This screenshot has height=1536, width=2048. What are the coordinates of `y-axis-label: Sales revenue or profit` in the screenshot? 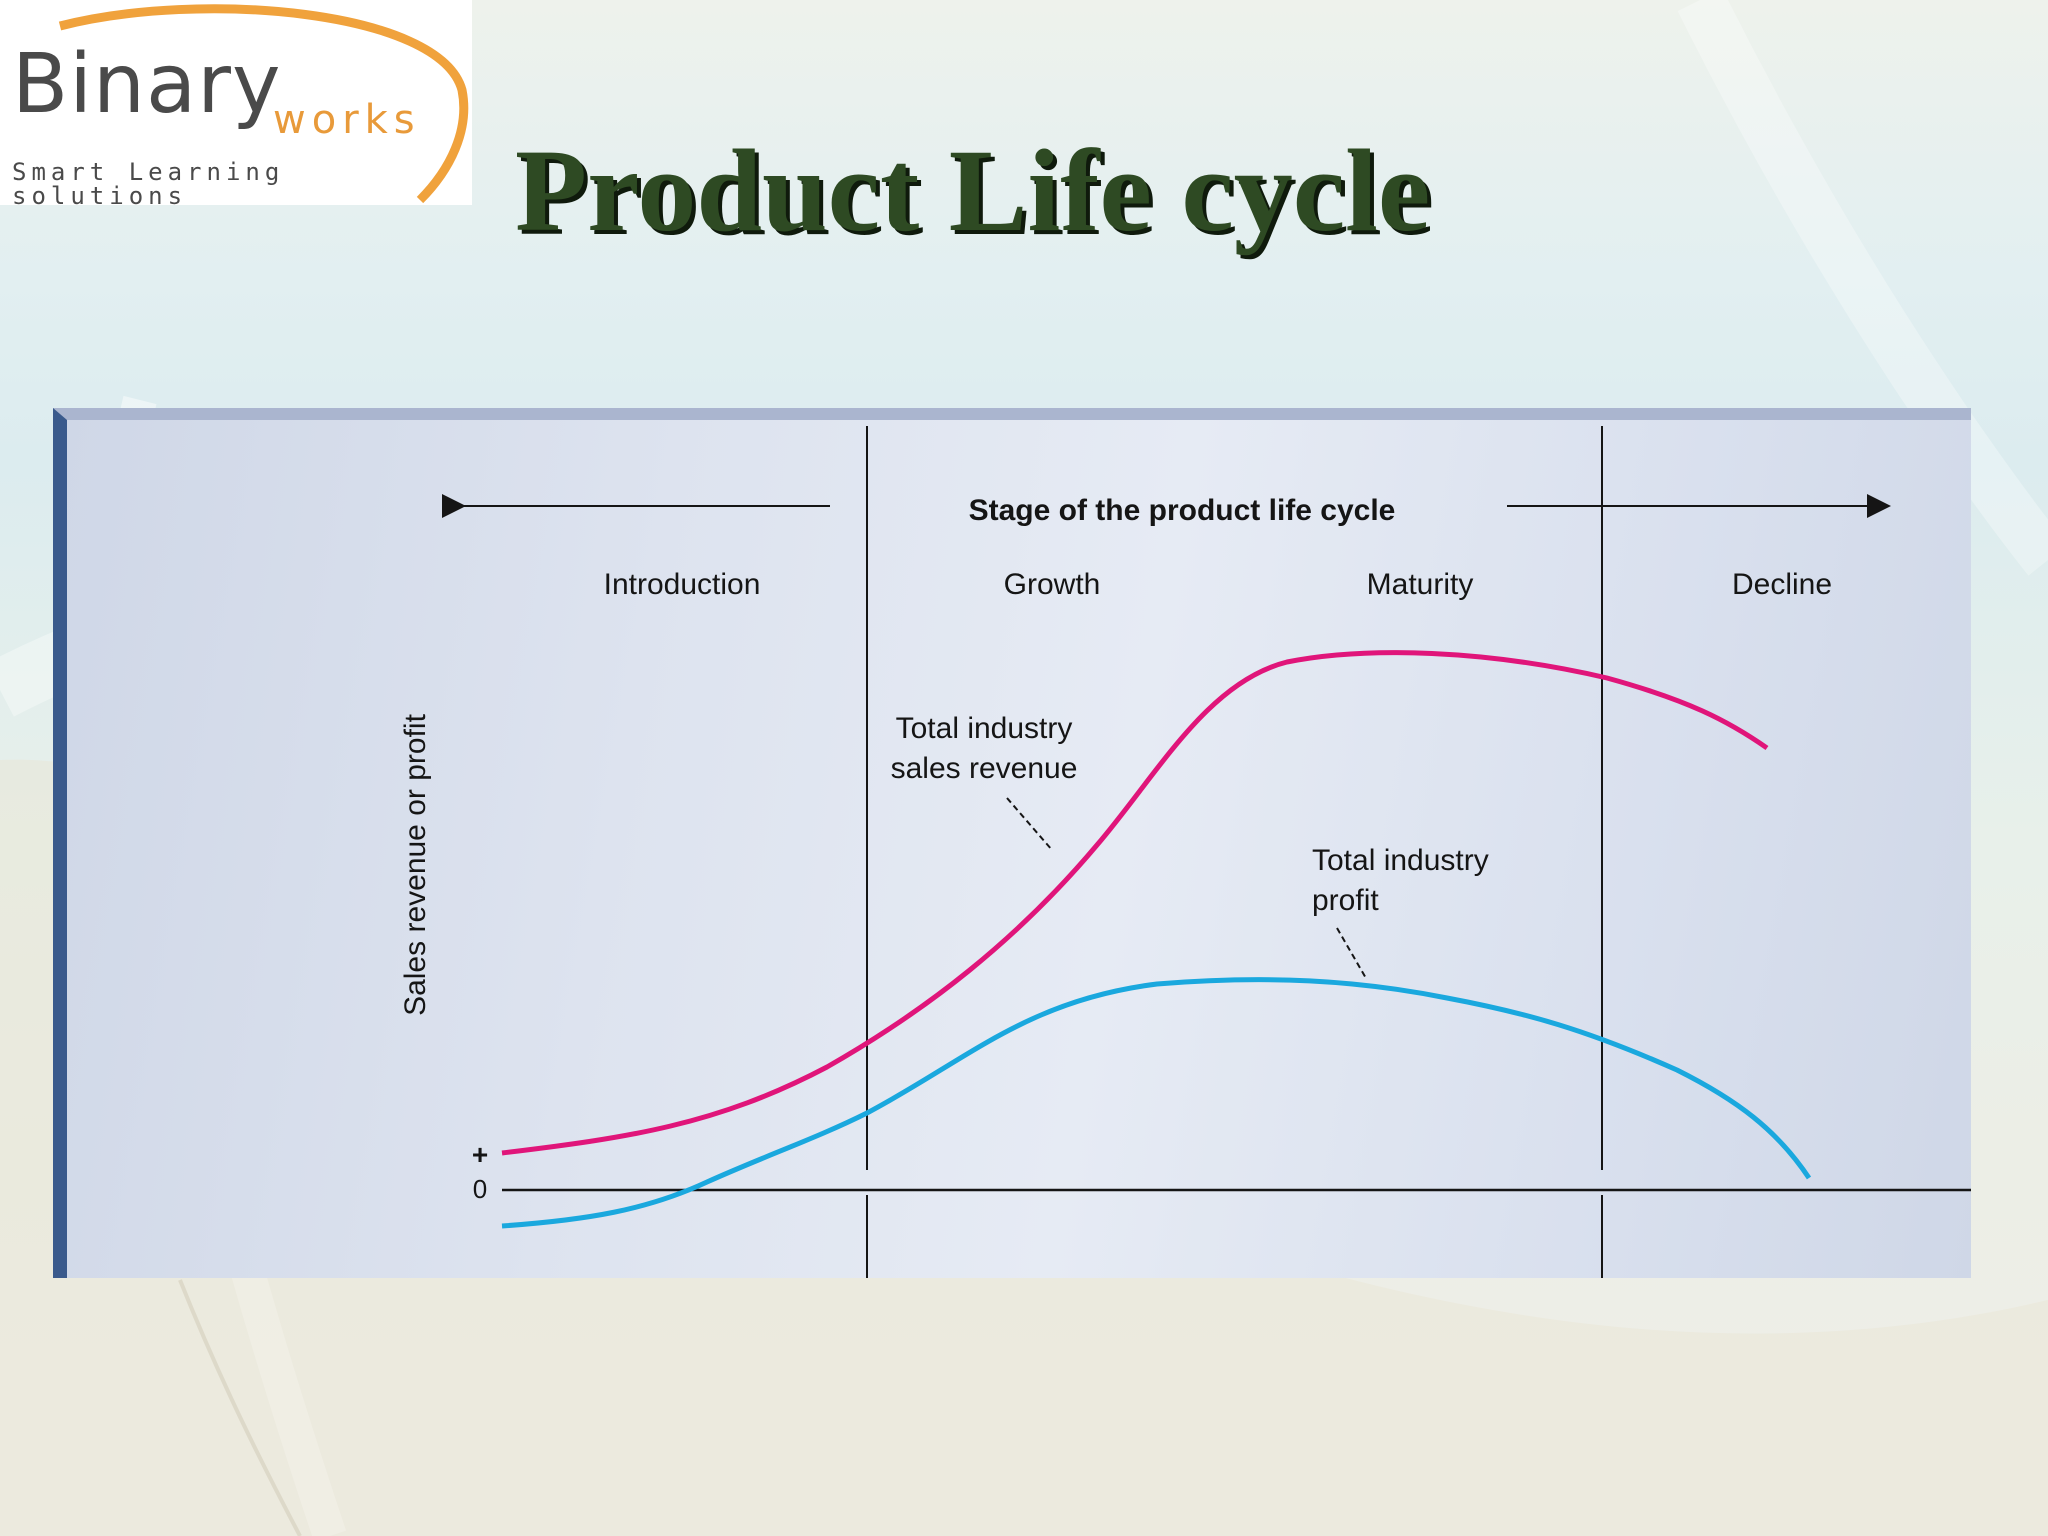 It's located at (415, 864).